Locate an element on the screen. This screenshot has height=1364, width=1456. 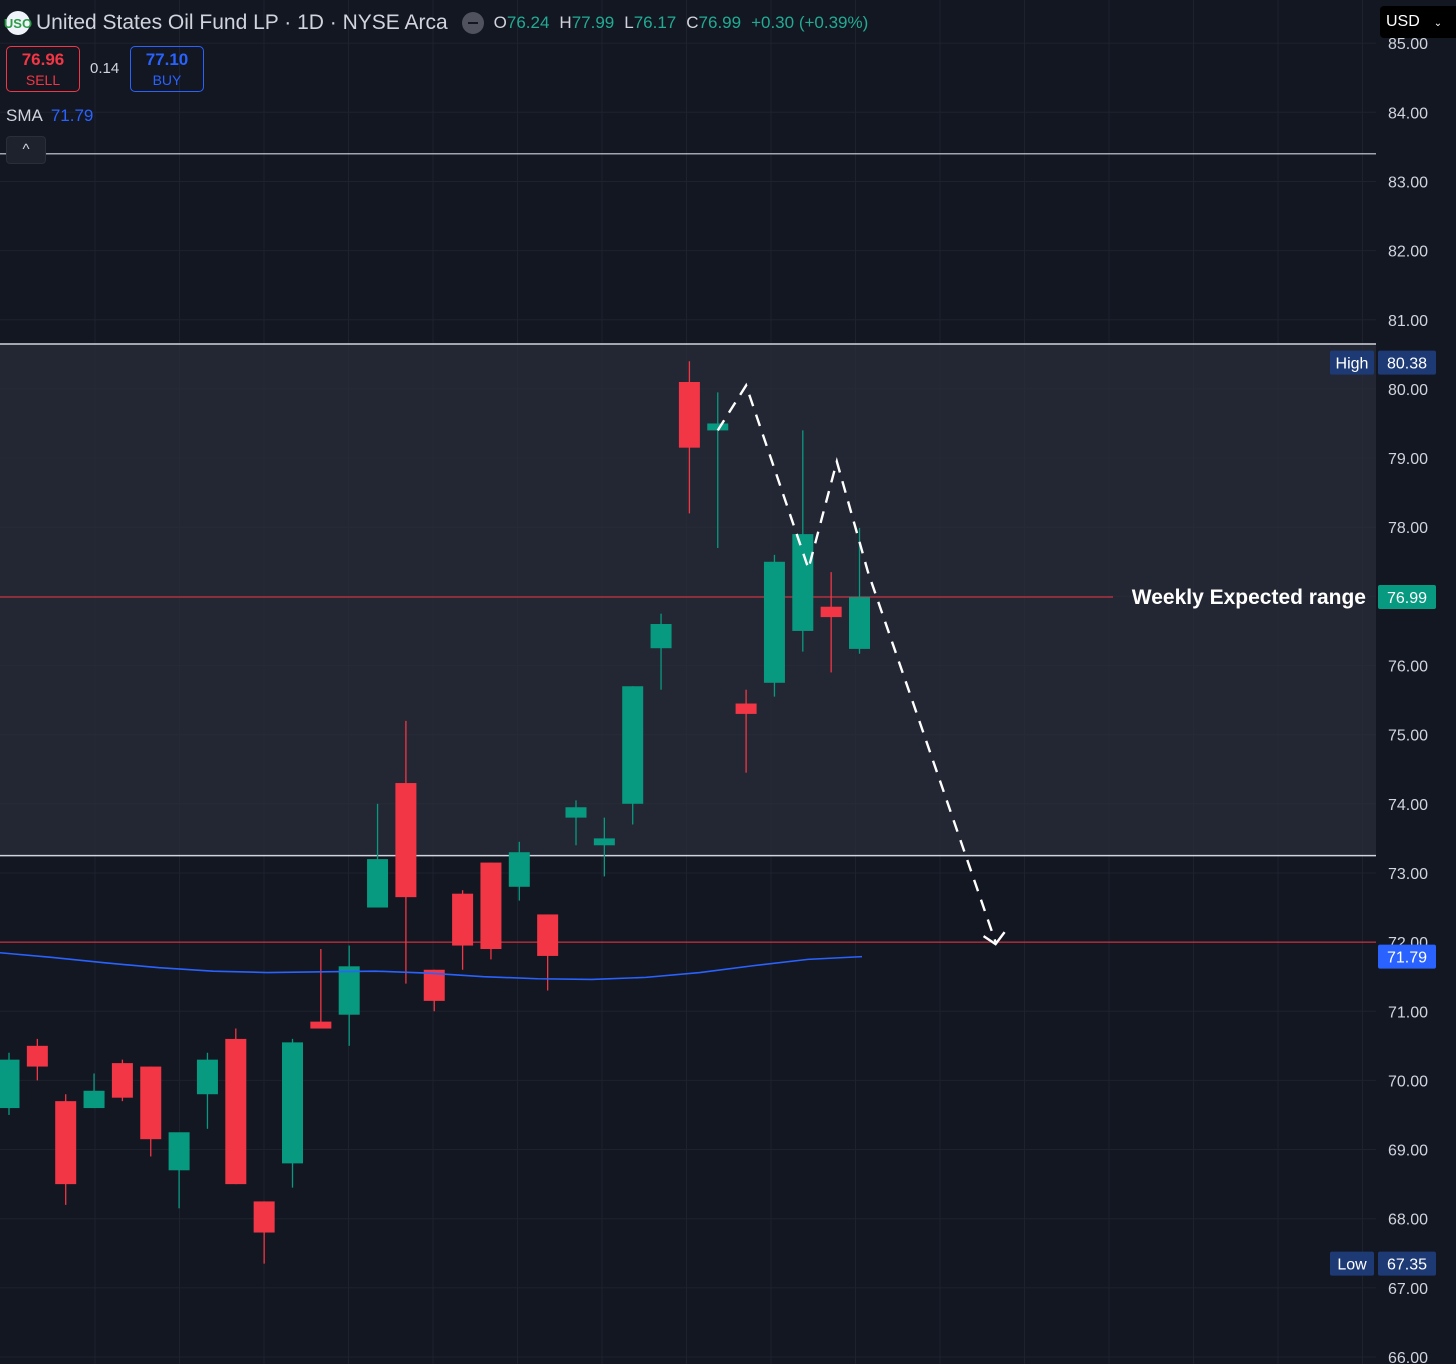
sma-series-line is located at coordinates (431, 966).